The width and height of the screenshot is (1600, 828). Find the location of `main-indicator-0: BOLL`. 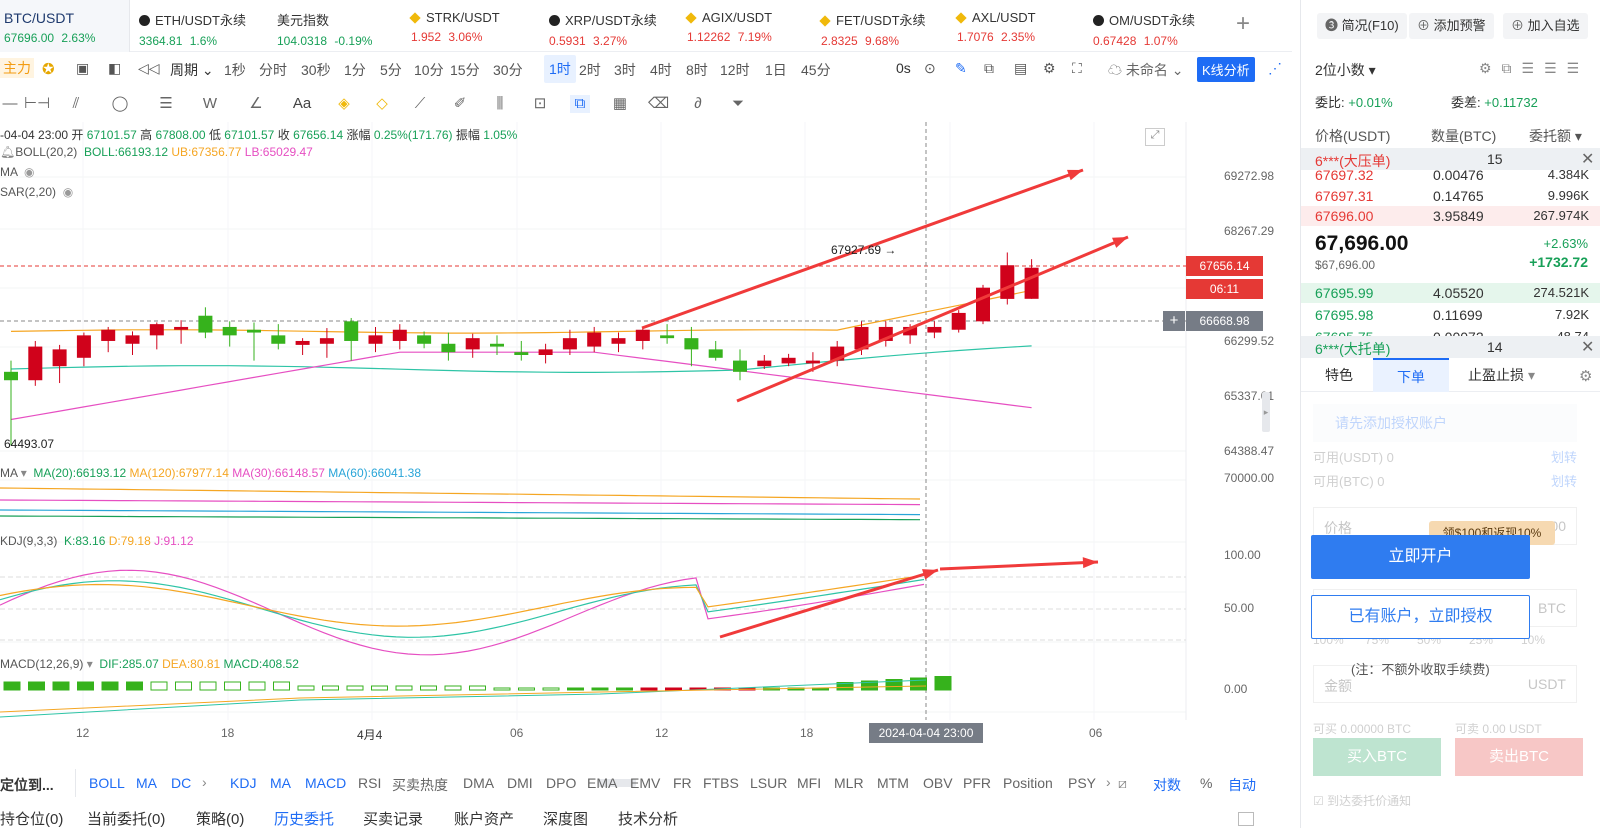

main-indicator-0: BOLL is located at coordinates (107, 783).